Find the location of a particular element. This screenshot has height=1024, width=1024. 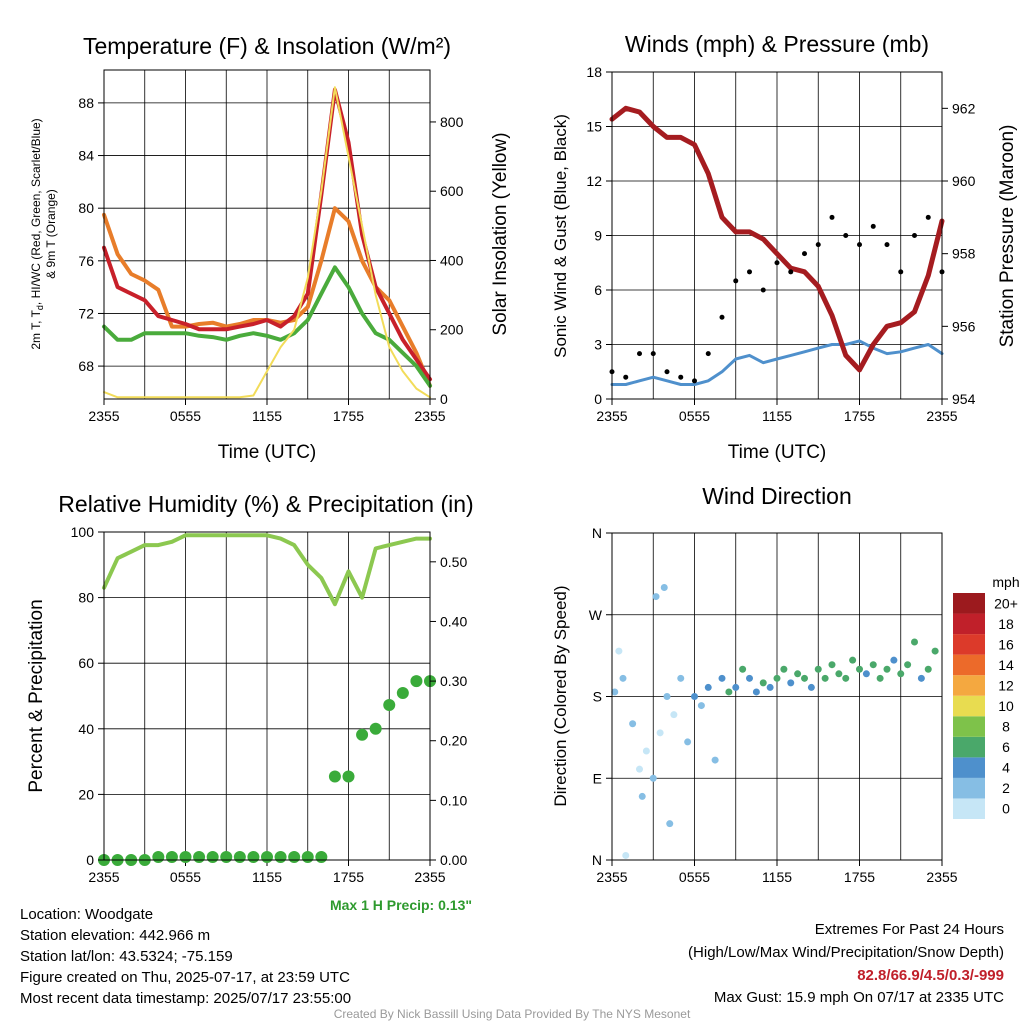

dir-title: Wind Direction is located at coordinates (777, 496).